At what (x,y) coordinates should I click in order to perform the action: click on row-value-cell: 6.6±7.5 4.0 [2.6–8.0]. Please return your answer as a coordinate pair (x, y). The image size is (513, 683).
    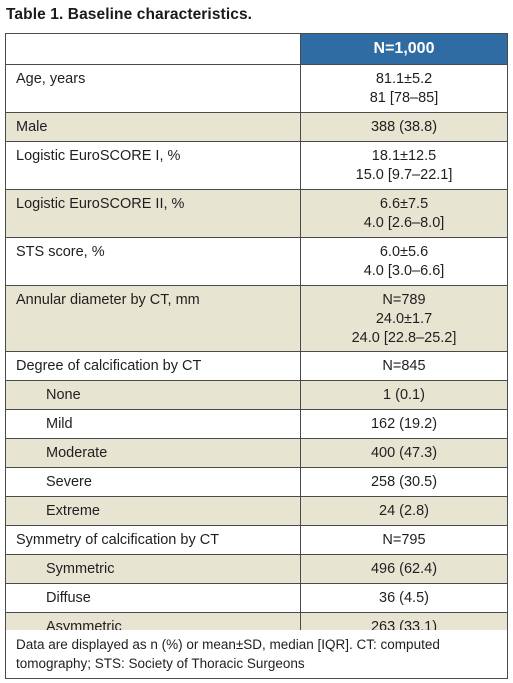
    Looking at the image, I should click on (404, 213).